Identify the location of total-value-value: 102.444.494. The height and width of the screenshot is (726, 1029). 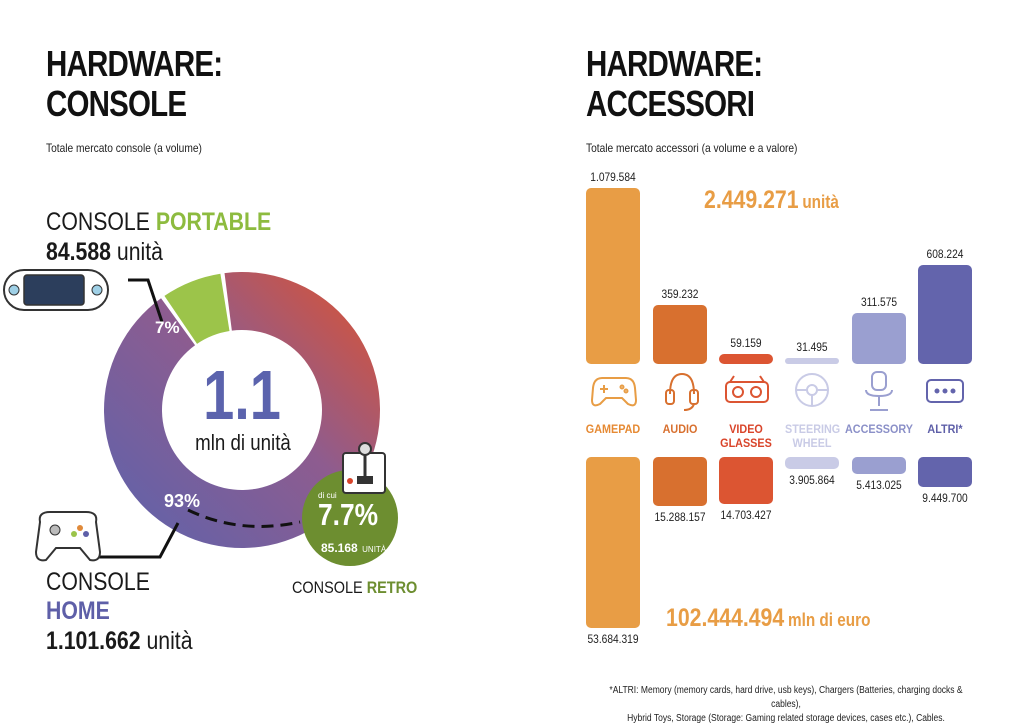
(725, 618).